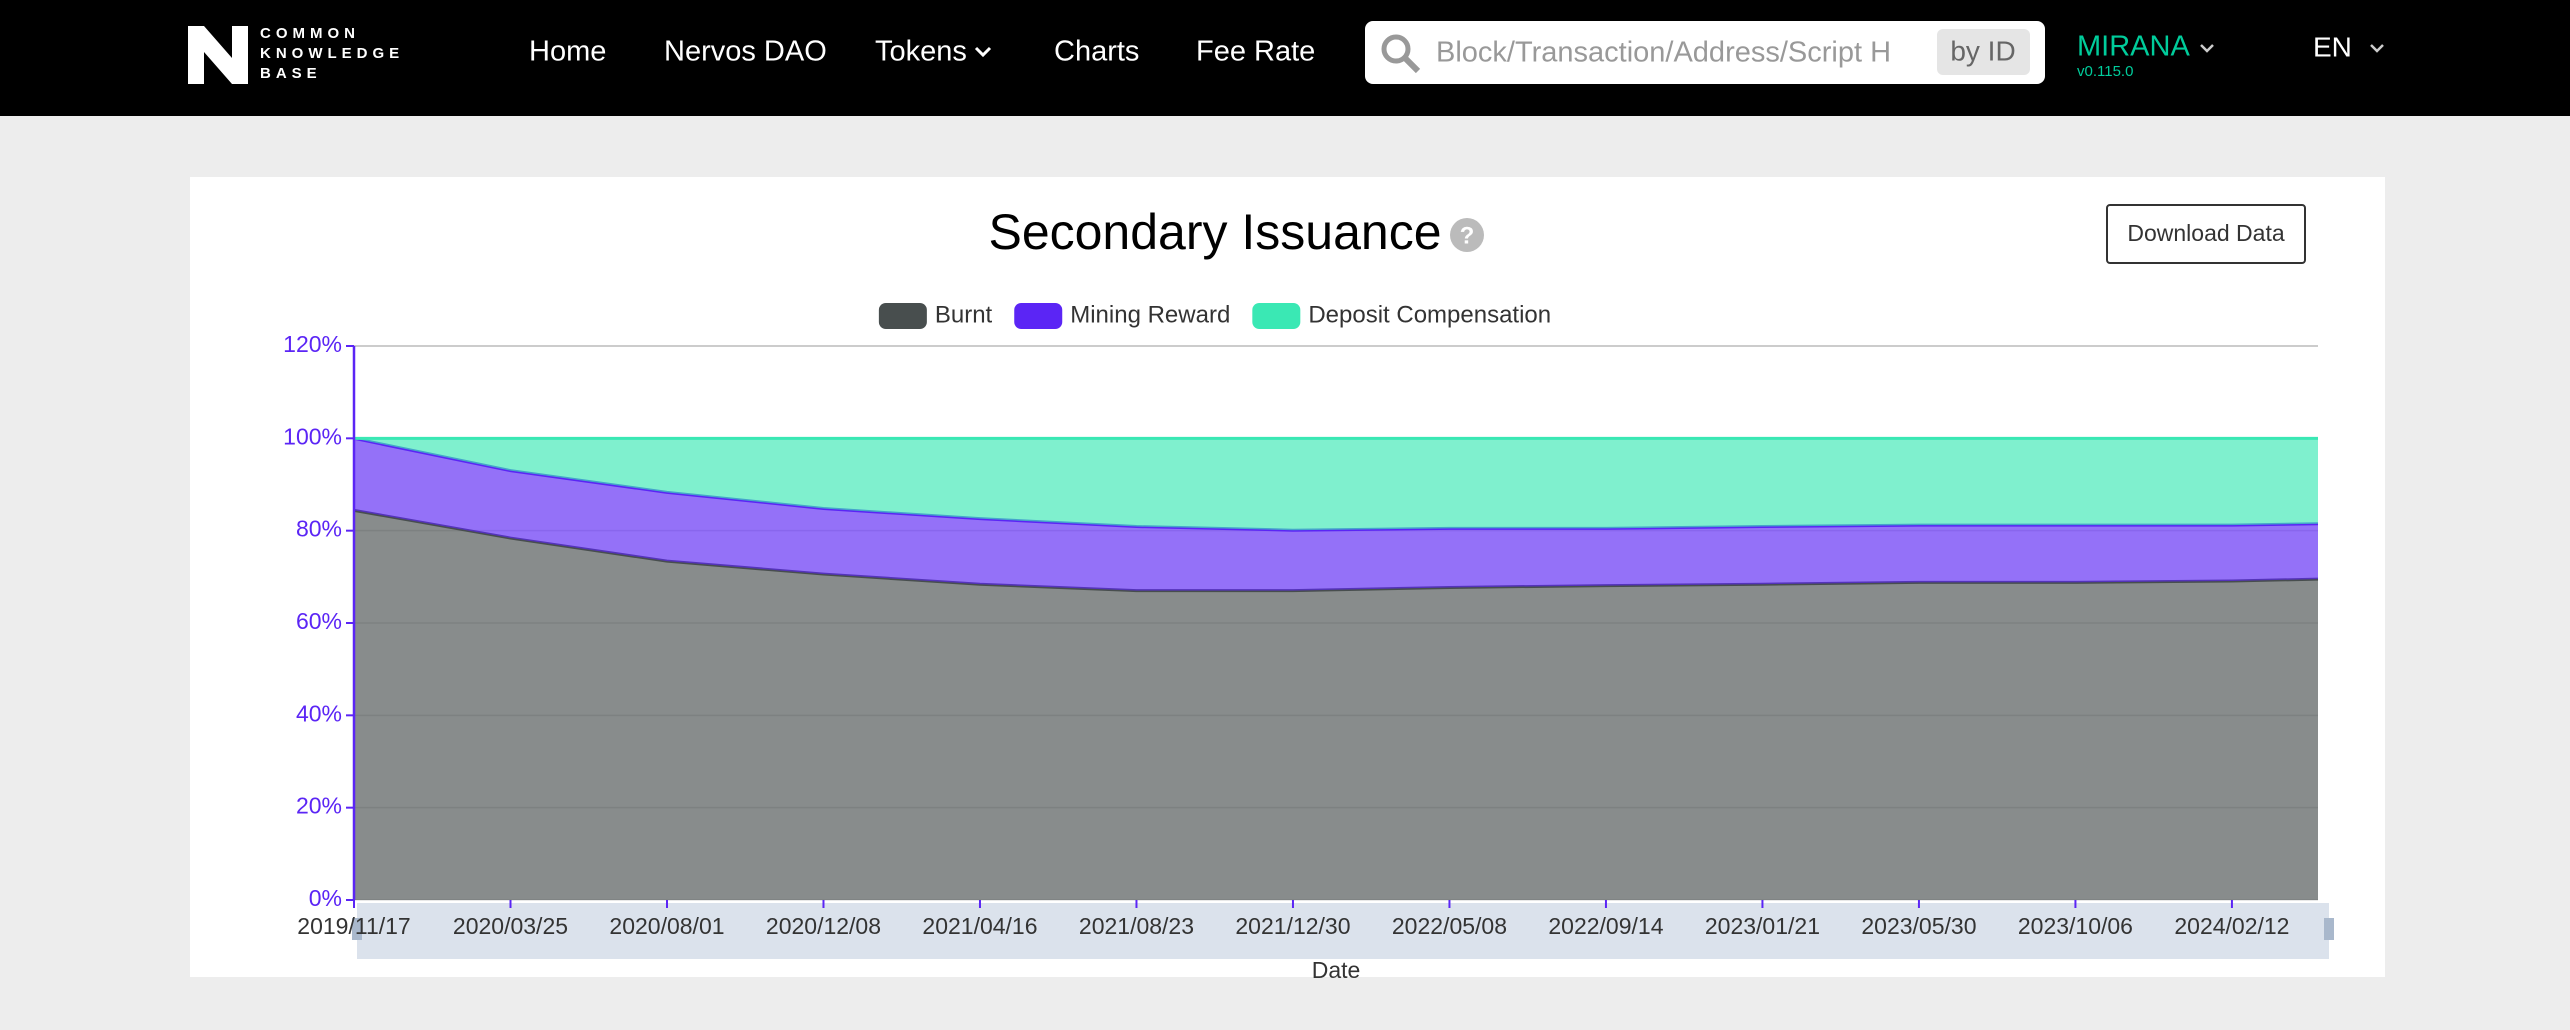 This screenshot has height=1030, width=2570. What do you see at coordinates (823, 926) in the screenshot?
I see `x-tick-label: 2020/12/08` at bounding box center [823, 926].